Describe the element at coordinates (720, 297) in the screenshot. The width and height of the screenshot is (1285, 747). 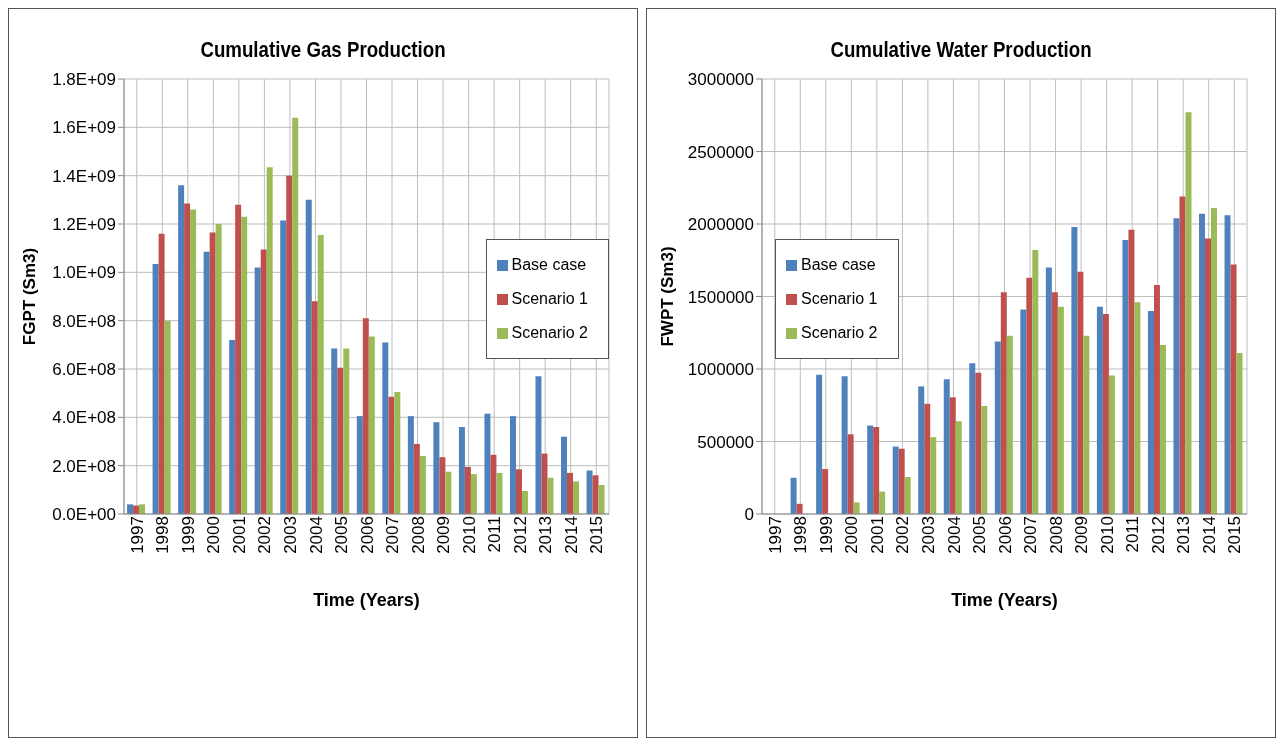
I see `y-tick-label: 1500000` at that location.